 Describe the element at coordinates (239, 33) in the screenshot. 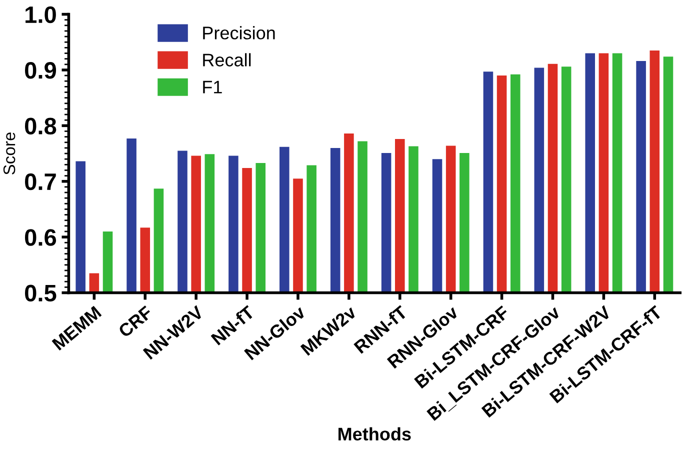

I see `legend-label: Precision` at that location.